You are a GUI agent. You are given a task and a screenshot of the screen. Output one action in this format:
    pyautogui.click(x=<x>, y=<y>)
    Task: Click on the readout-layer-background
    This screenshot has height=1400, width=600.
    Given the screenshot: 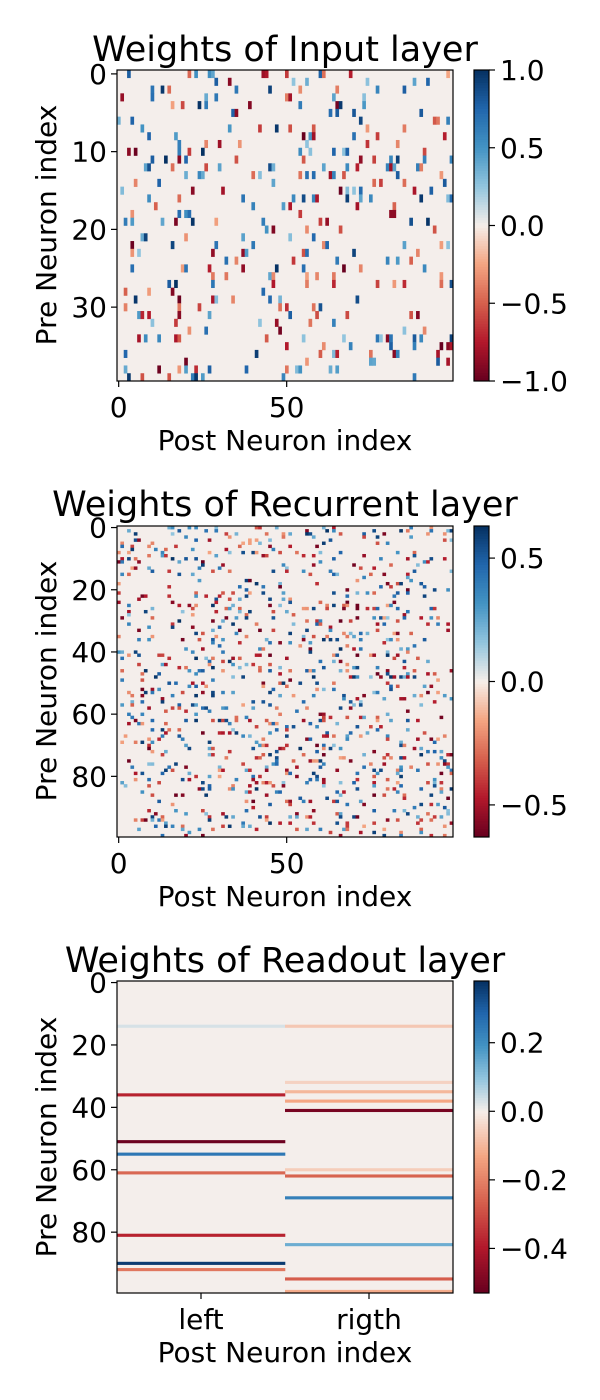 What is the action you would take?
    pyautogui.click(x=285, y=1137)
    